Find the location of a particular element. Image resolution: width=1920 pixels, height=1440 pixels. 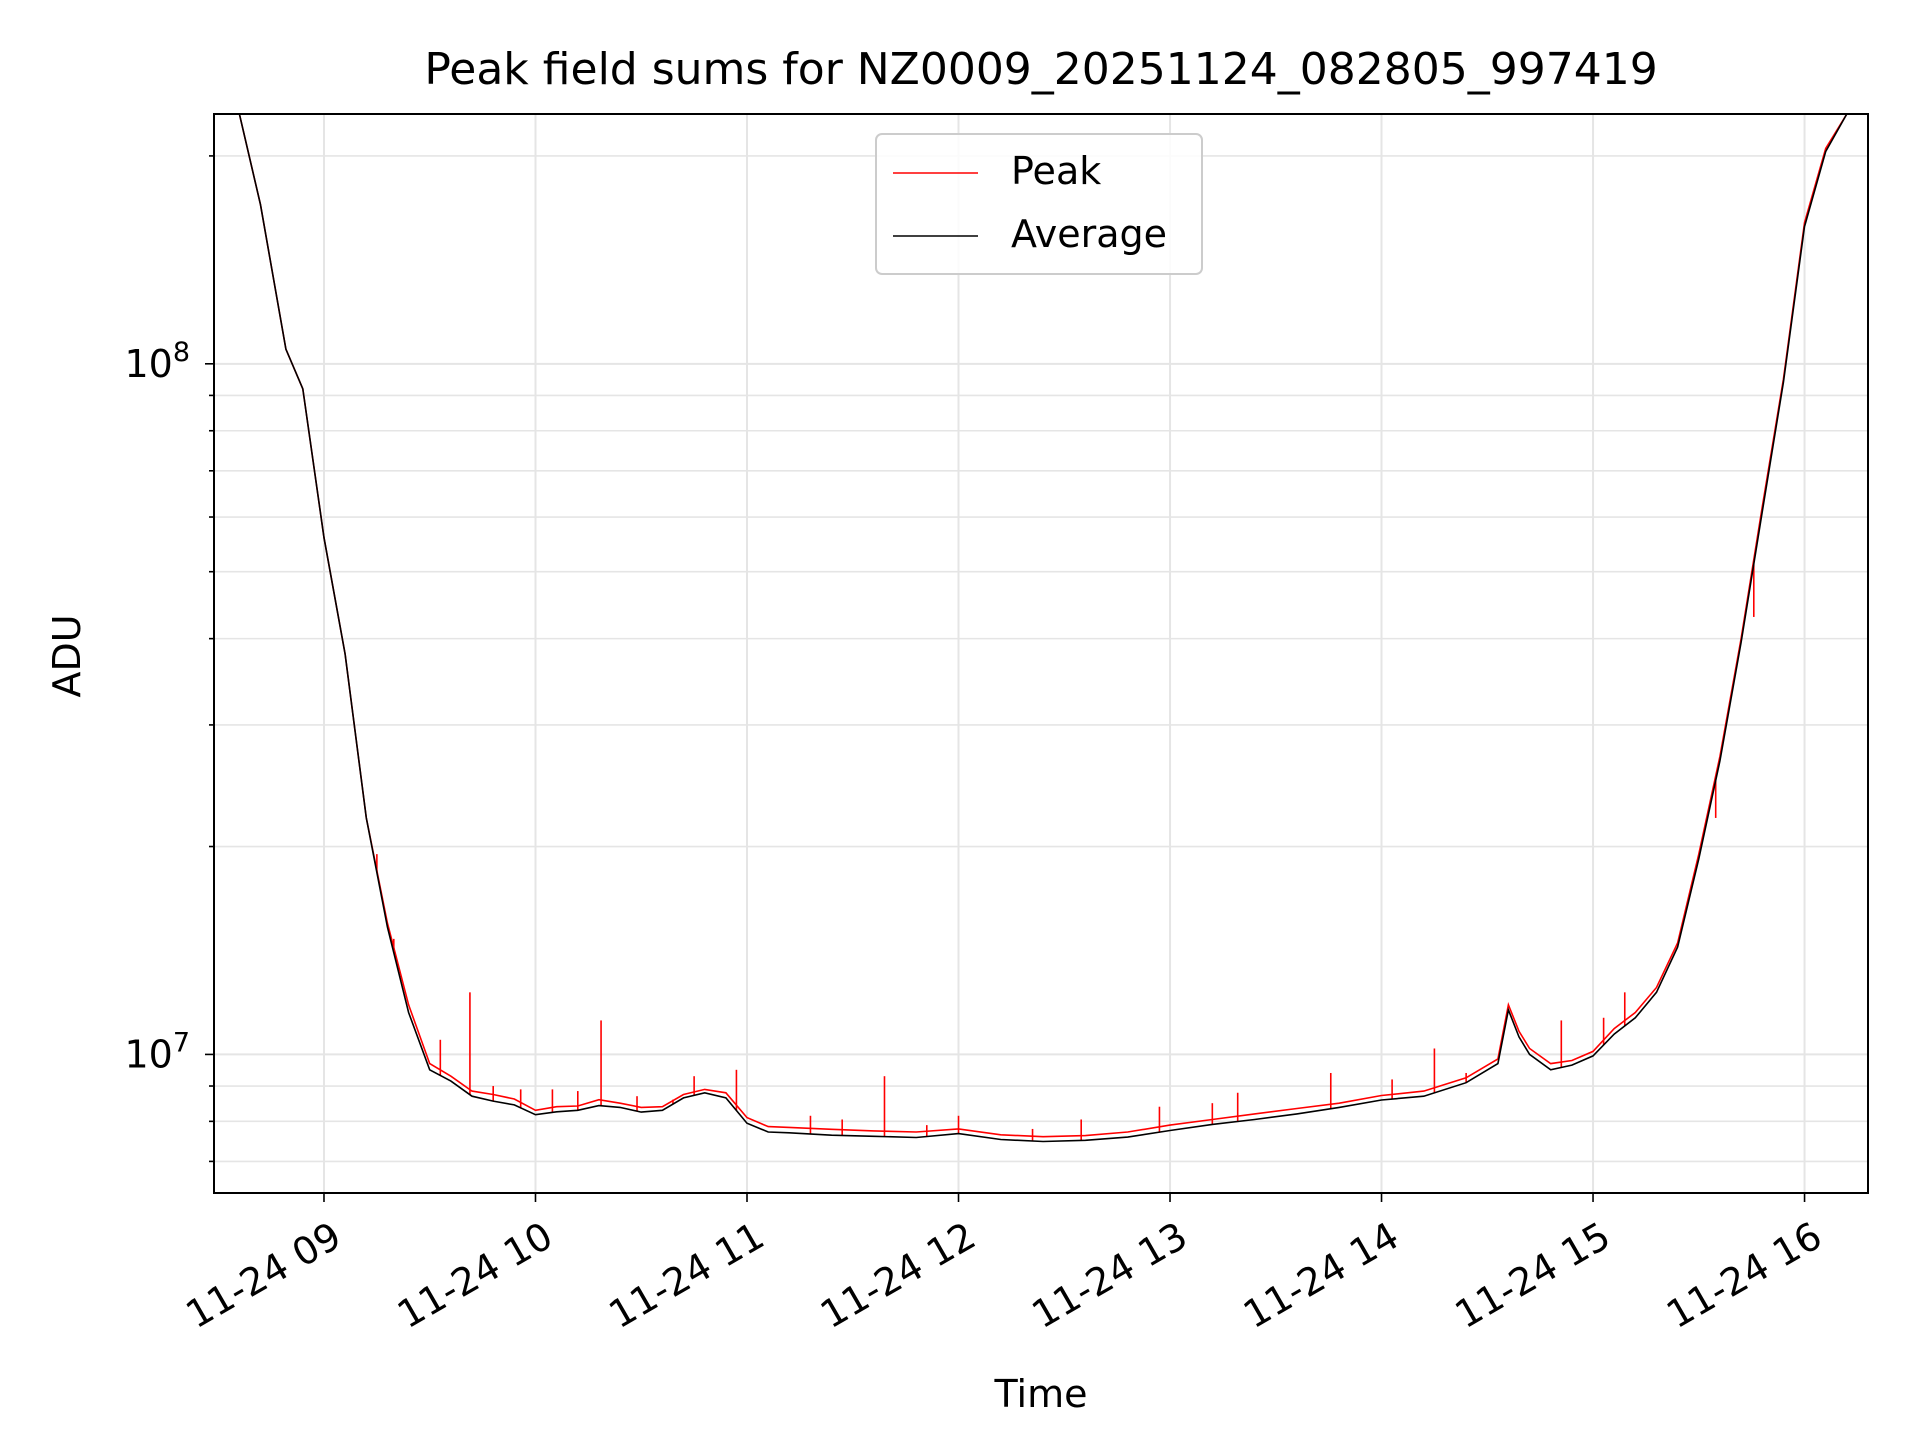

legend-label-average: Average is located at coordinates (1089, 234).